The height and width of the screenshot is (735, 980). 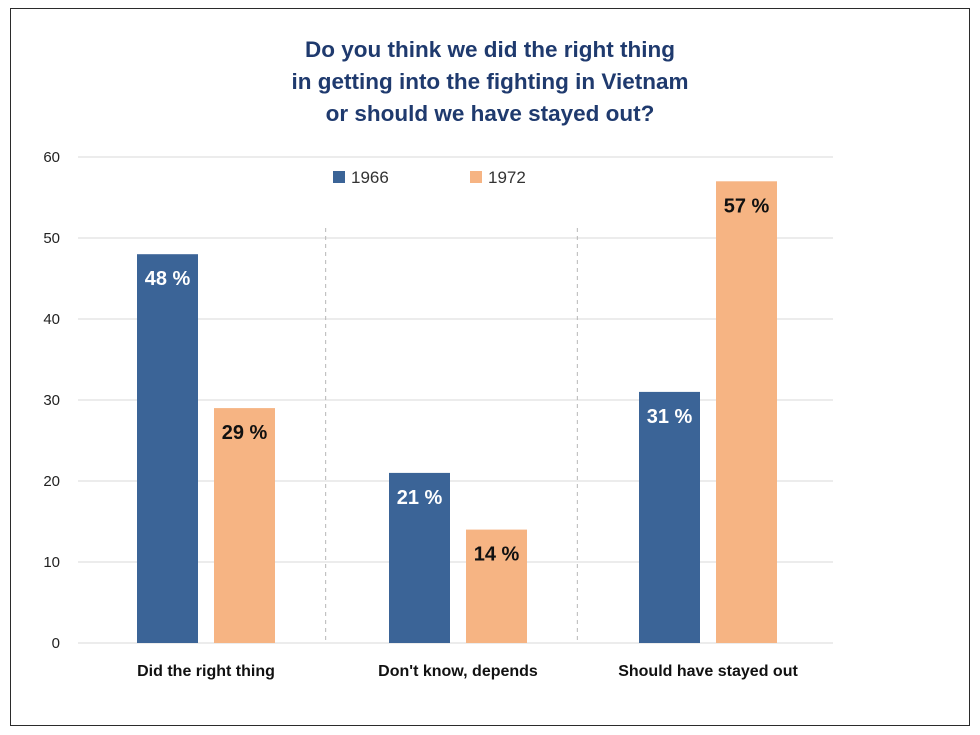 I want to click on y-tick-label: 50, so click(x=51, y=238).